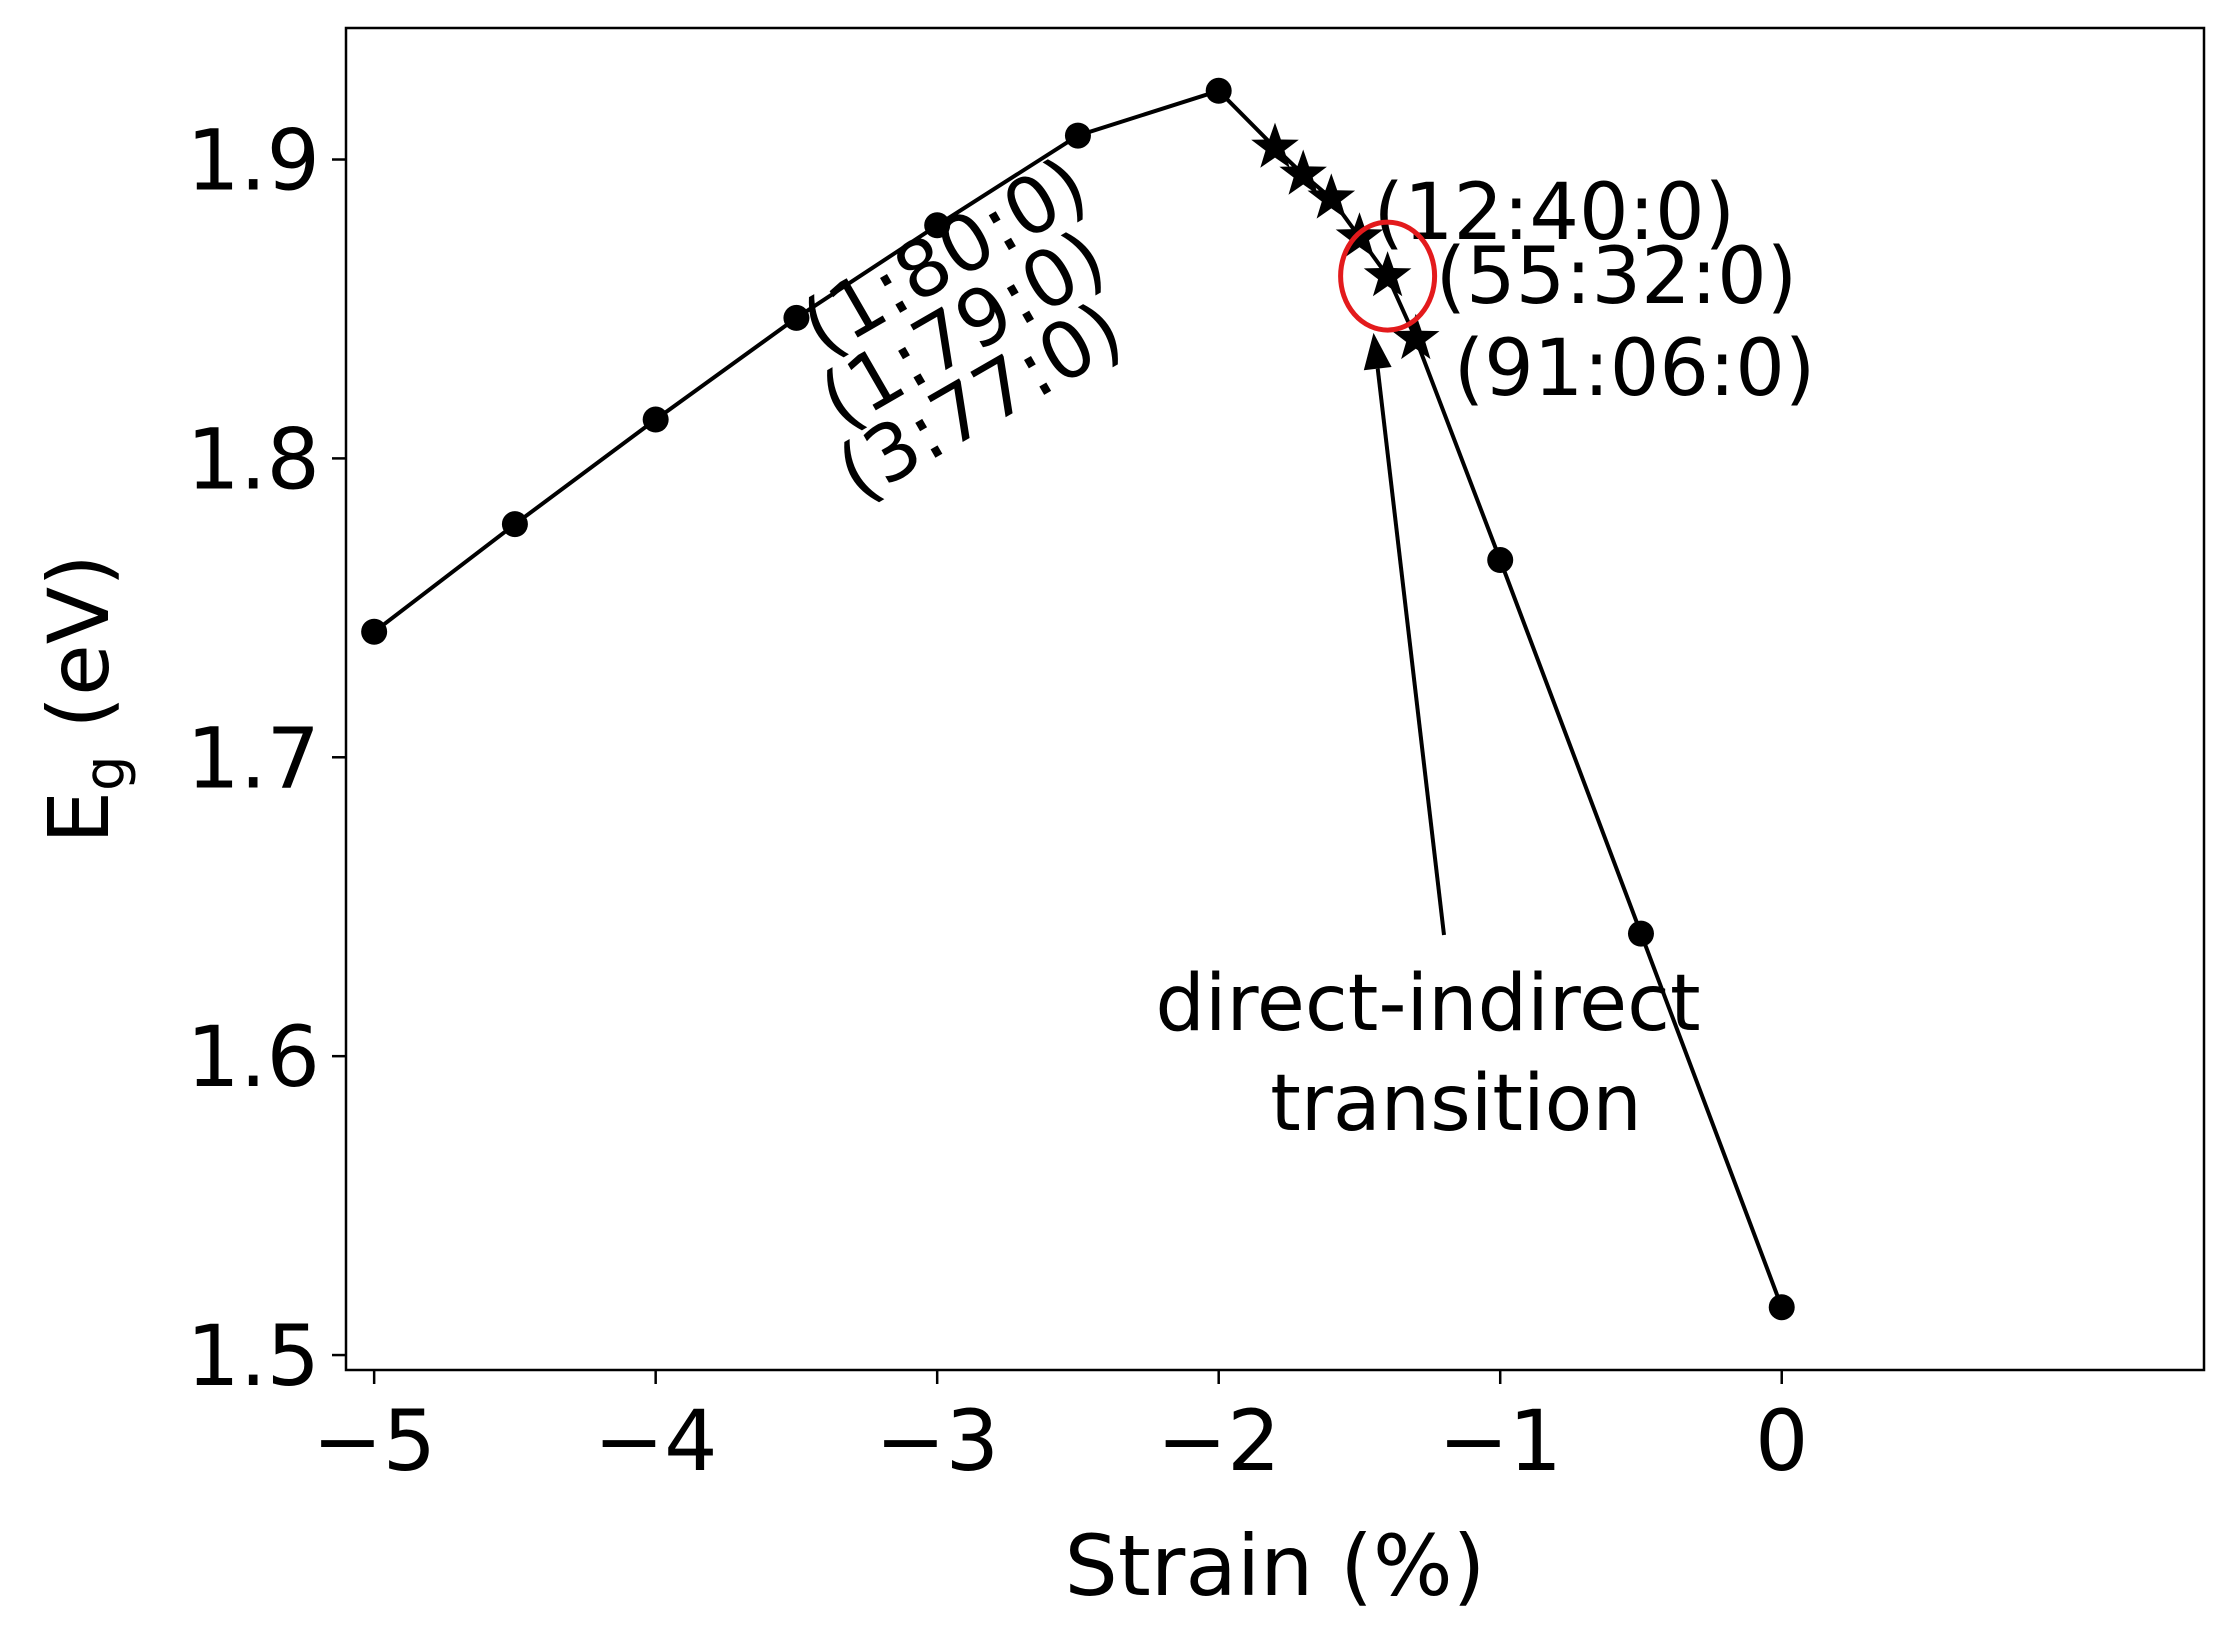 The width and height of the screenshot is (2231, 1640). What do you see at coordinates (253, 758) in the screenshot?
I see `y-tick-label: 1.7` at bounding box center [253, 758].